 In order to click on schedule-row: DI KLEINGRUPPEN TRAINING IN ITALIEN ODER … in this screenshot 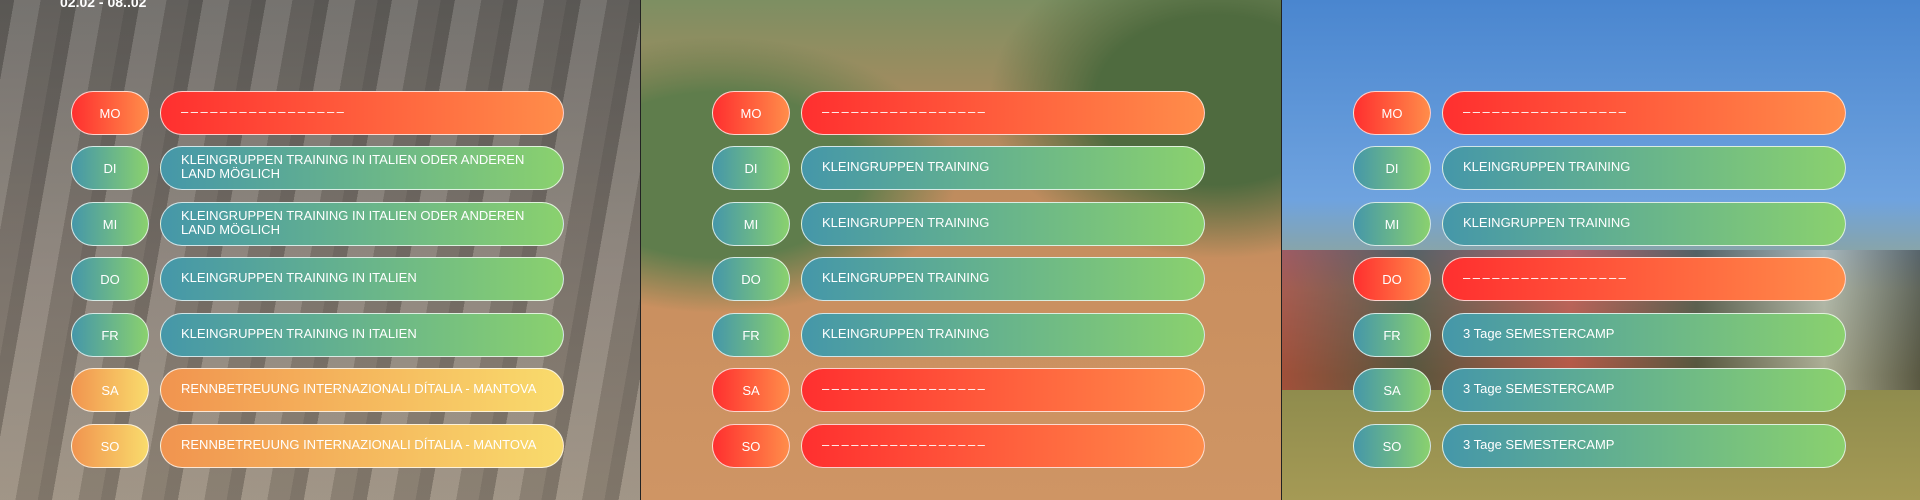, I will do `click(319, 168)`.